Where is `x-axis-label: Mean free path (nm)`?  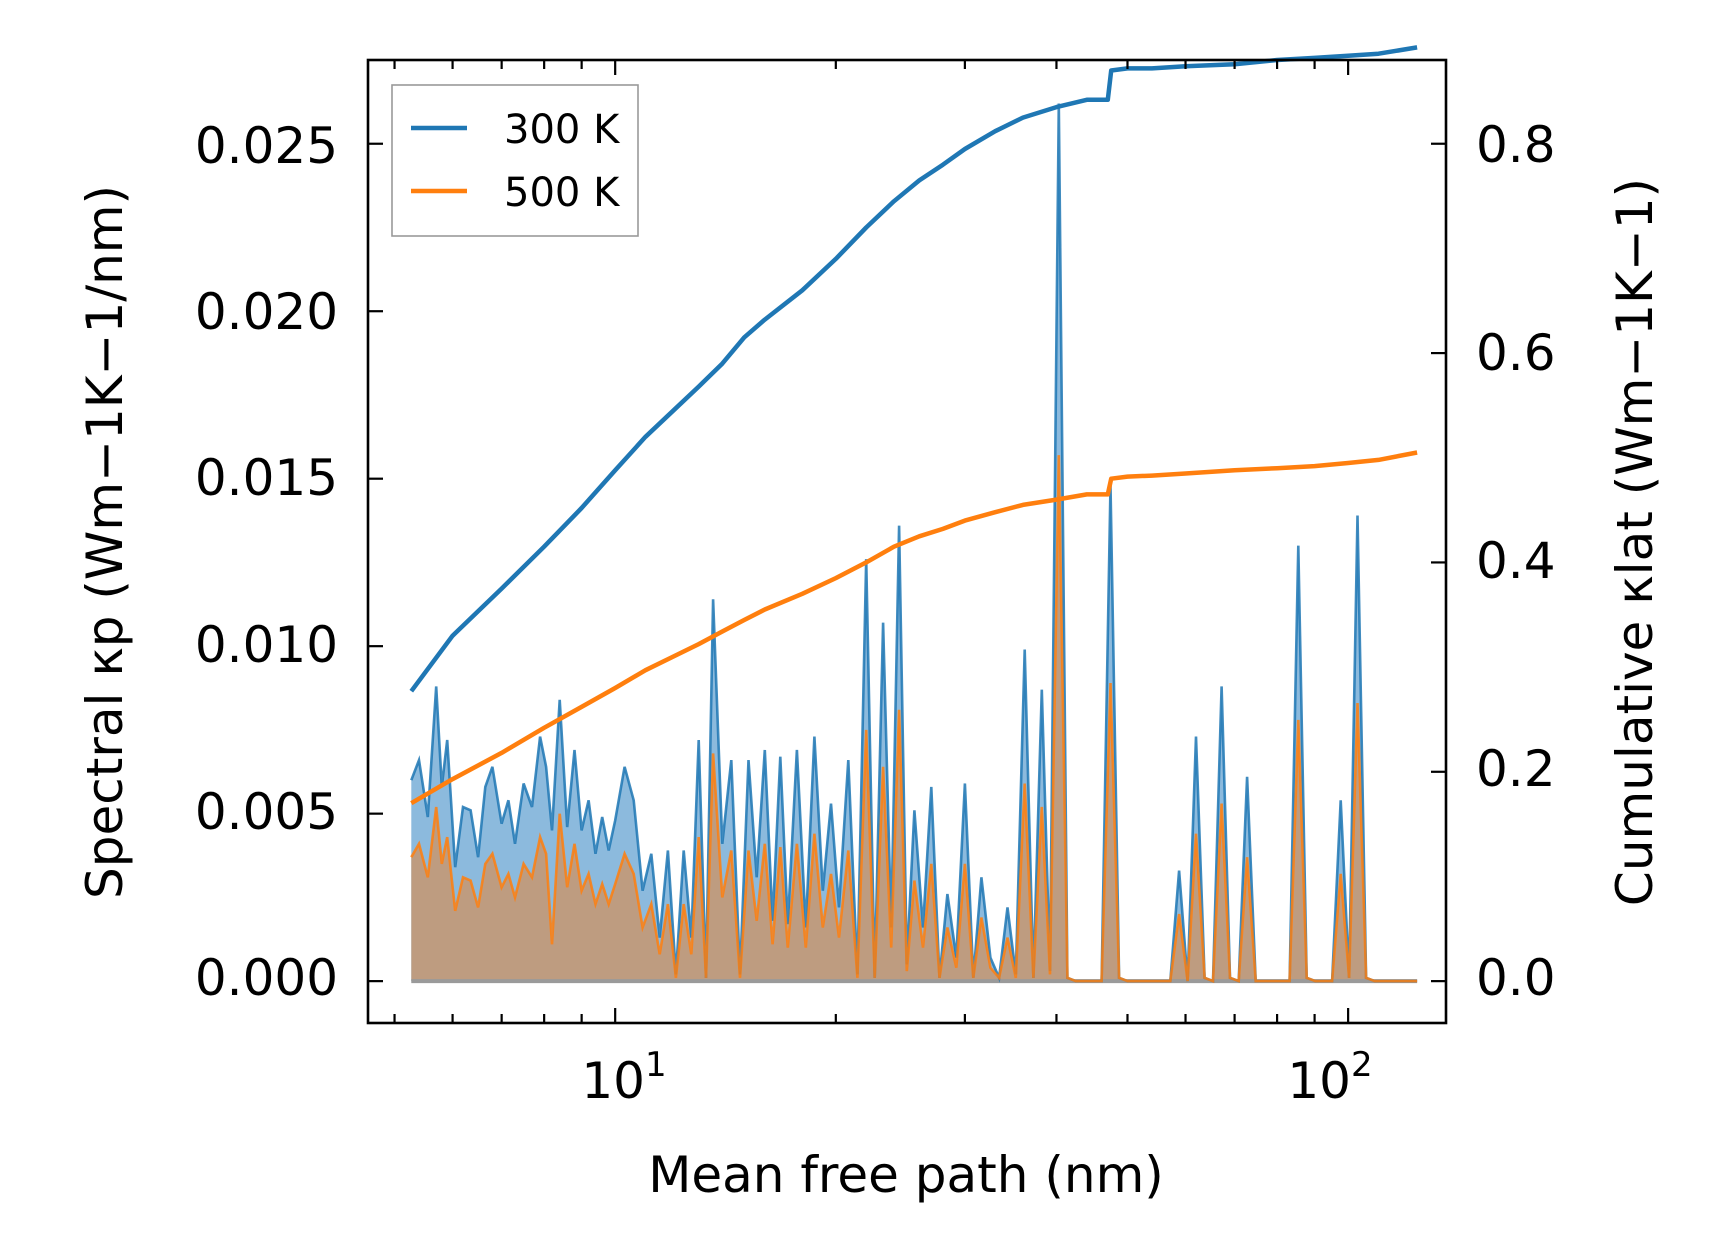 x-axis-label: Mean free path (nm) is located at coordinates (906, 1175).